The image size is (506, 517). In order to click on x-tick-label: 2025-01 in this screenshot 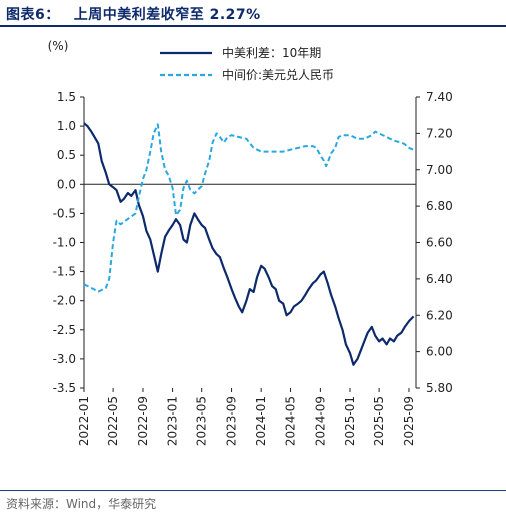, I will do `click(350, 421)`.